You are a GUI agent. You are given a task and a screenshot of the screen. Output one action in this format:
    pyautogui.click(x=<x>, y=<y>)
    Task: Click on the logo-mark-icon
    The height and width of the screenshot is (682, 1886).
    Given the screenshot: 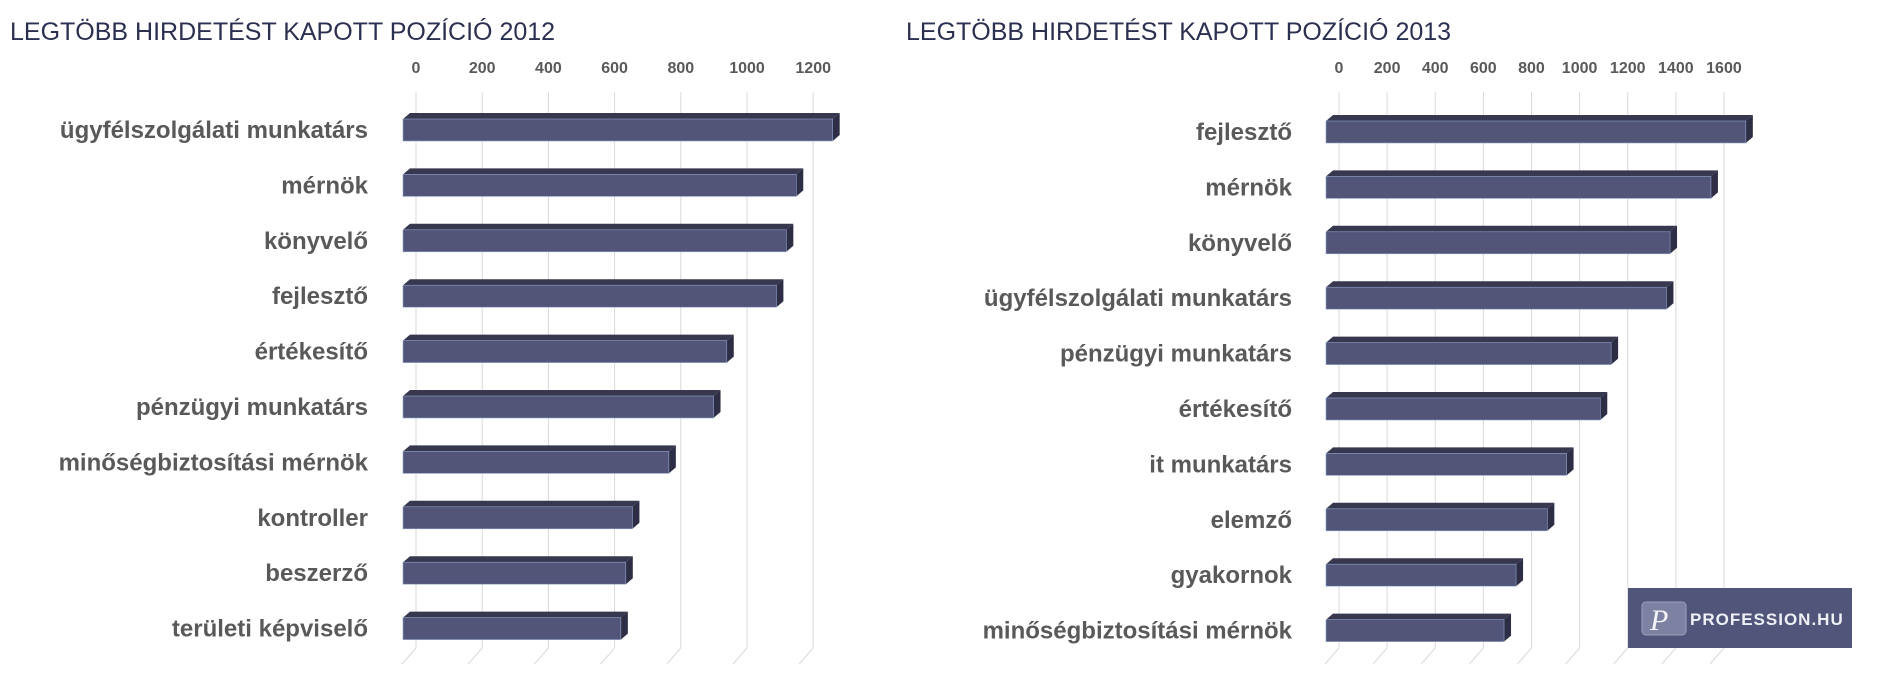 What is the action you would take?
    pyautogui.click(x=1664, y=618)
    